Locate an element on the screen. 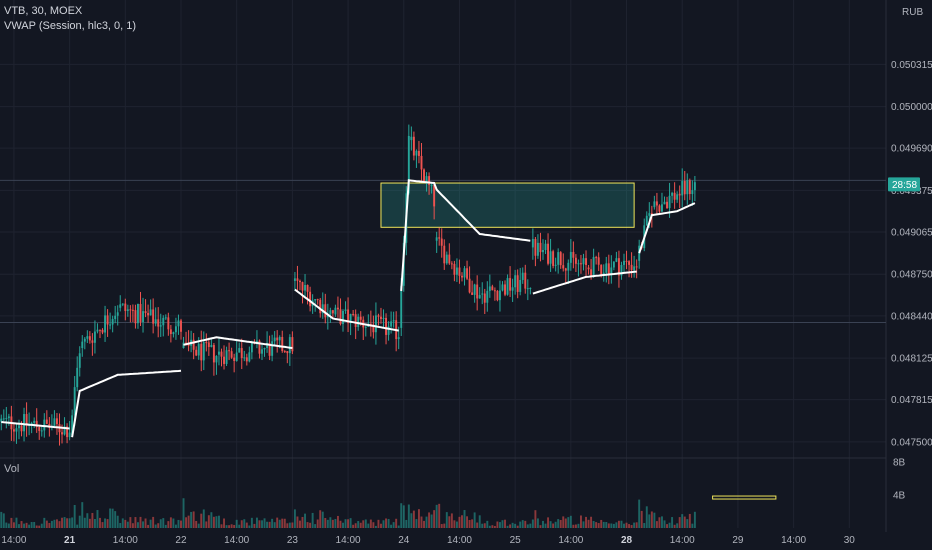 This screenshot has height=550, width=932. symbol-legend: VTB, 30, MOEX is located at coordinates (43, 11).